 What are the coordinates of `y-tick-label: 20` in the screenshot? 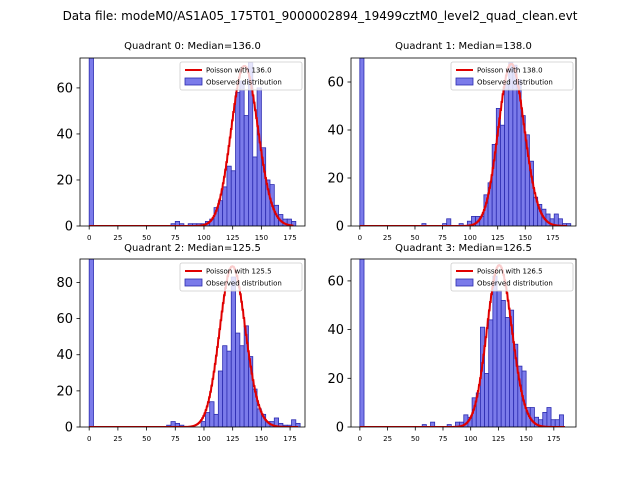 It's located at (64, 180).